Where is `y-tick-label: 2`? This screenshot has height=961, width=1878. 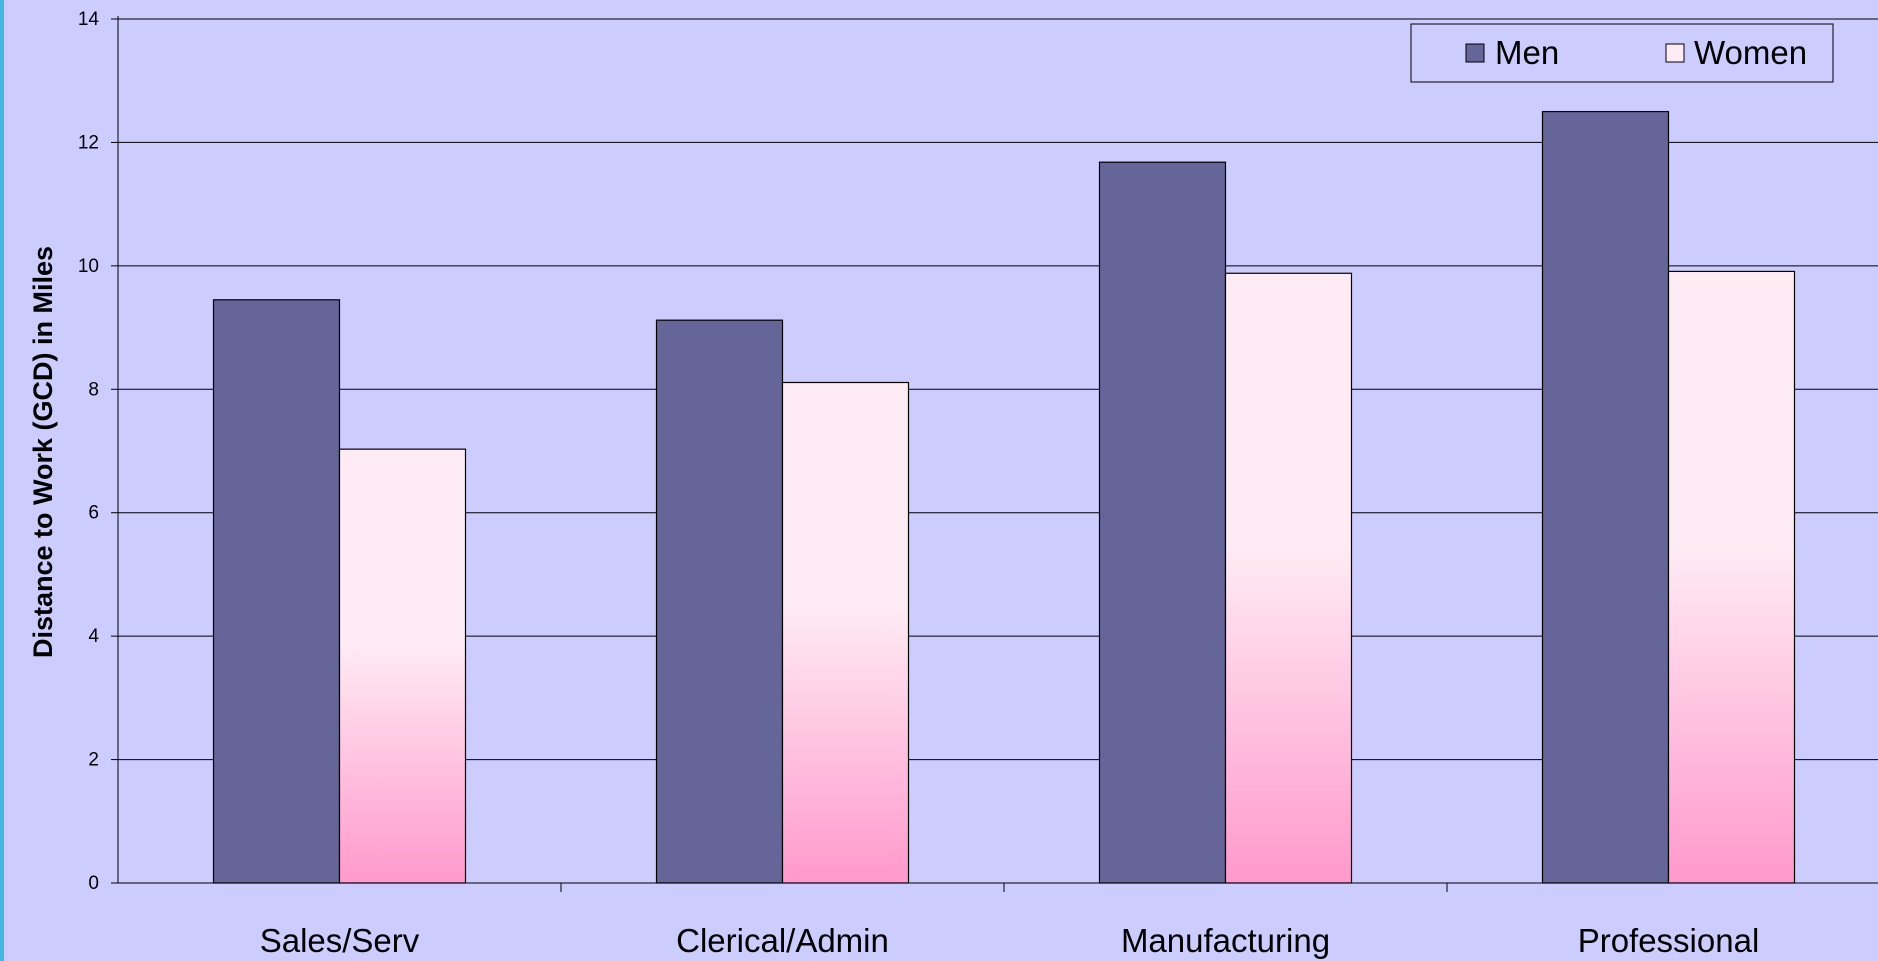 y-tick-label: 2 is located at coordinates (93, 760).